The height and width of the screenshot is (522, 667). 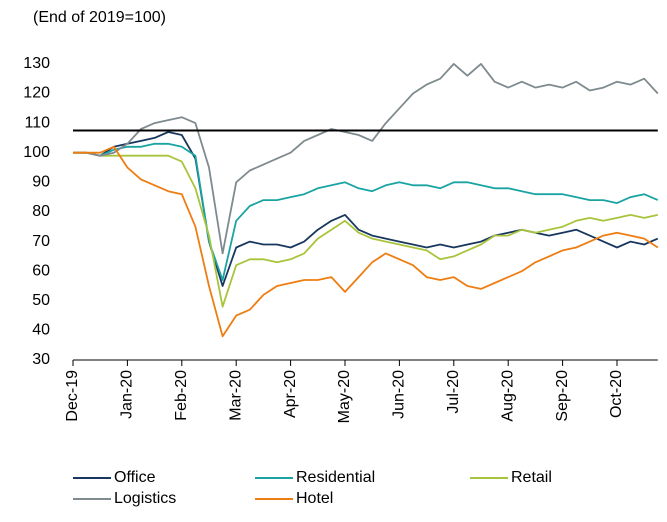 What do you see at coordinates (135, 477) in the screenshot?
I see `legend-label: Office` at bounding box center [135, 477].